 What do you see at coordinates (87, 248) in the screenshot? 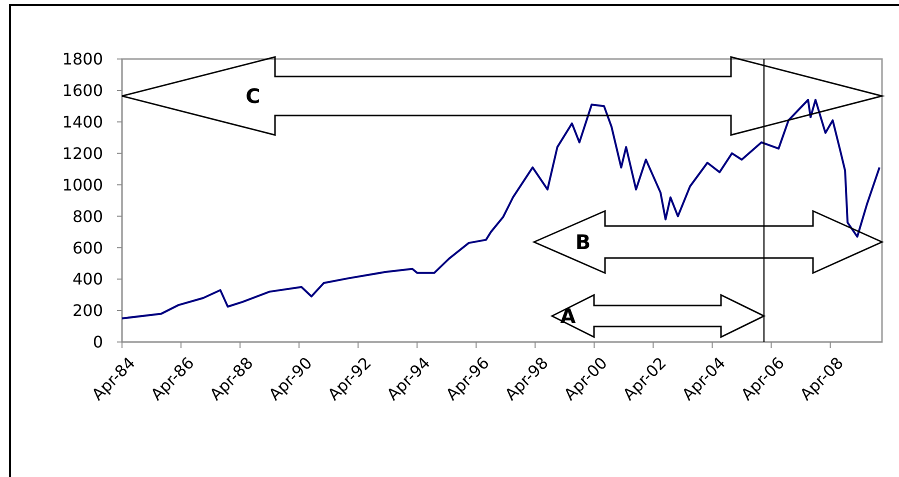
I see `y-tick-label: 600` at bounding box center [87, 248].